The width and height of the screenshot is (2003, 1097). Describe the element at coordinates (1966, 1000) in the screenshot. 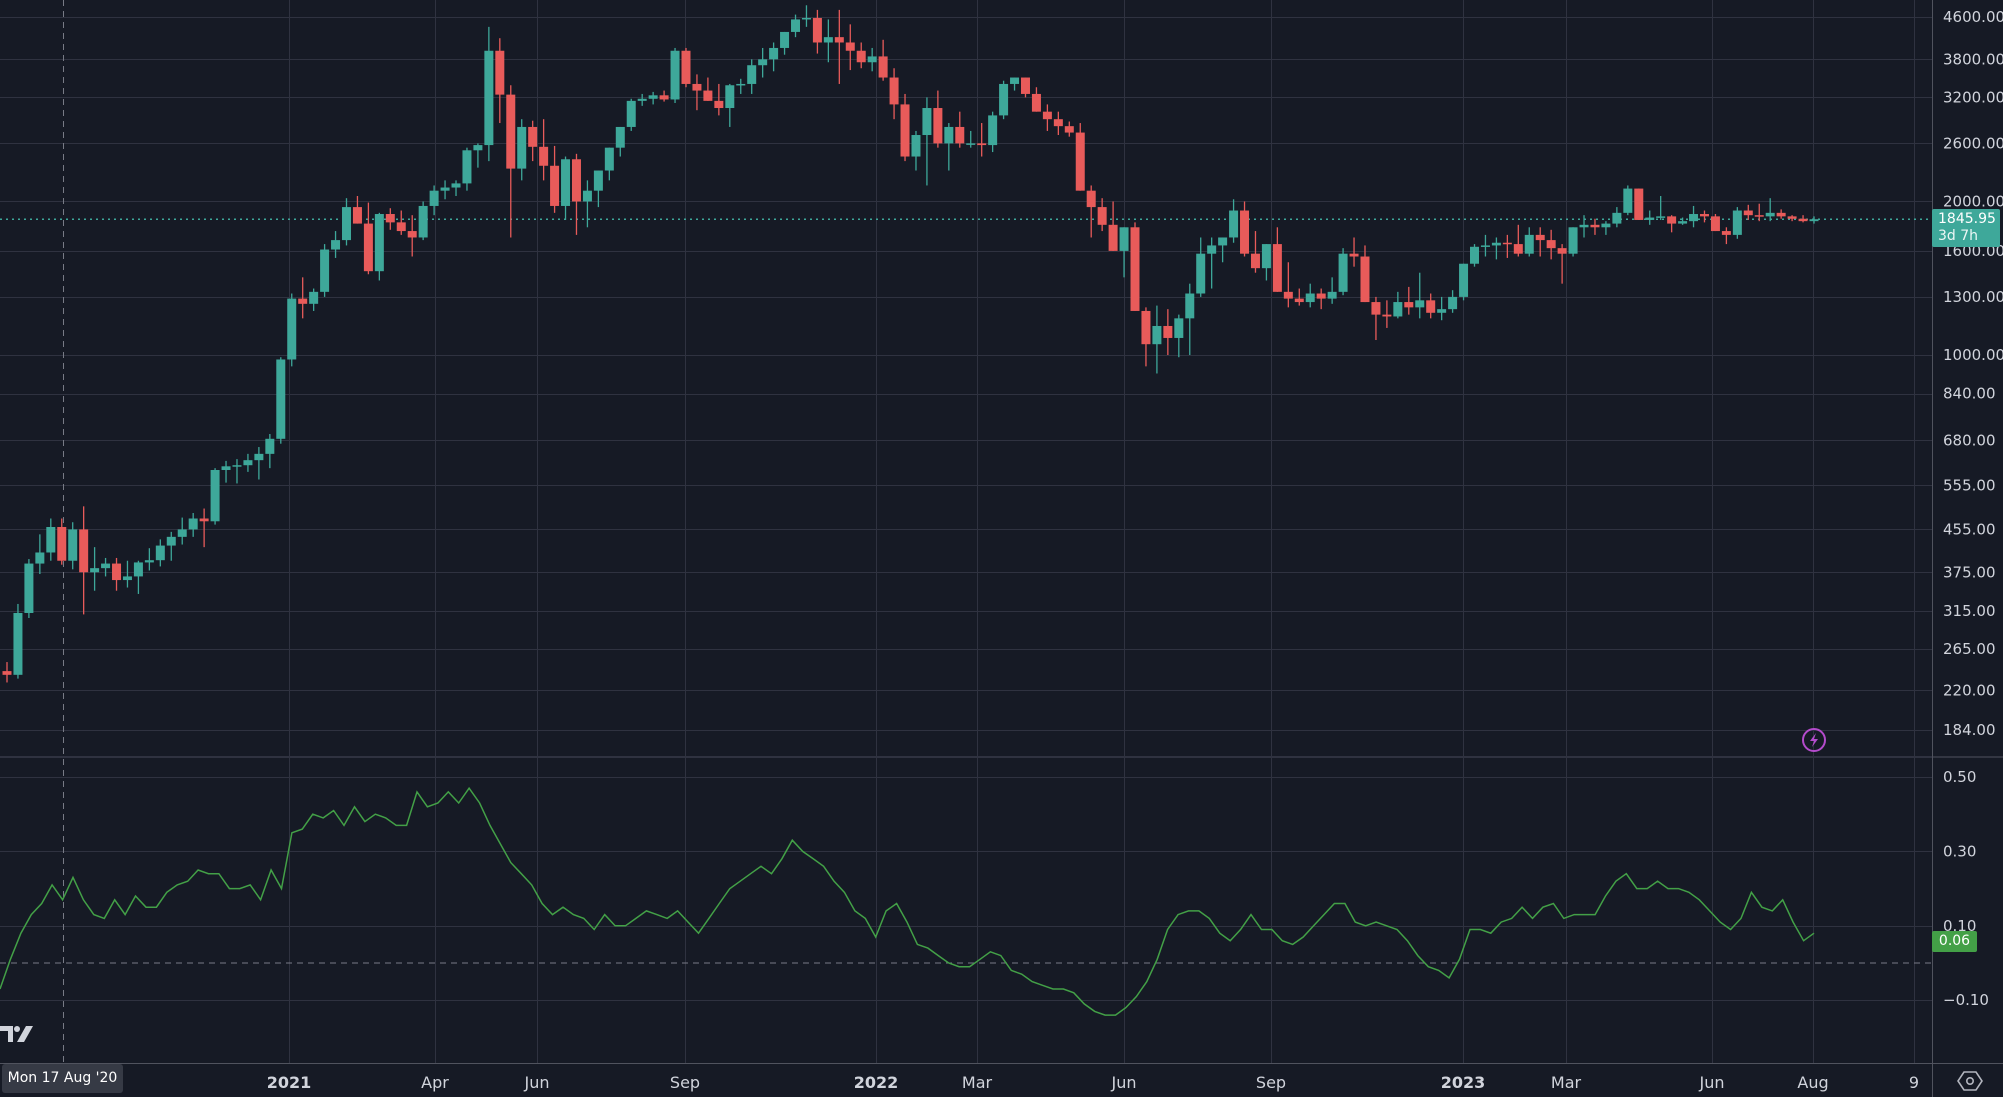

I see `indicator-tick-label: −0.10` at that location.